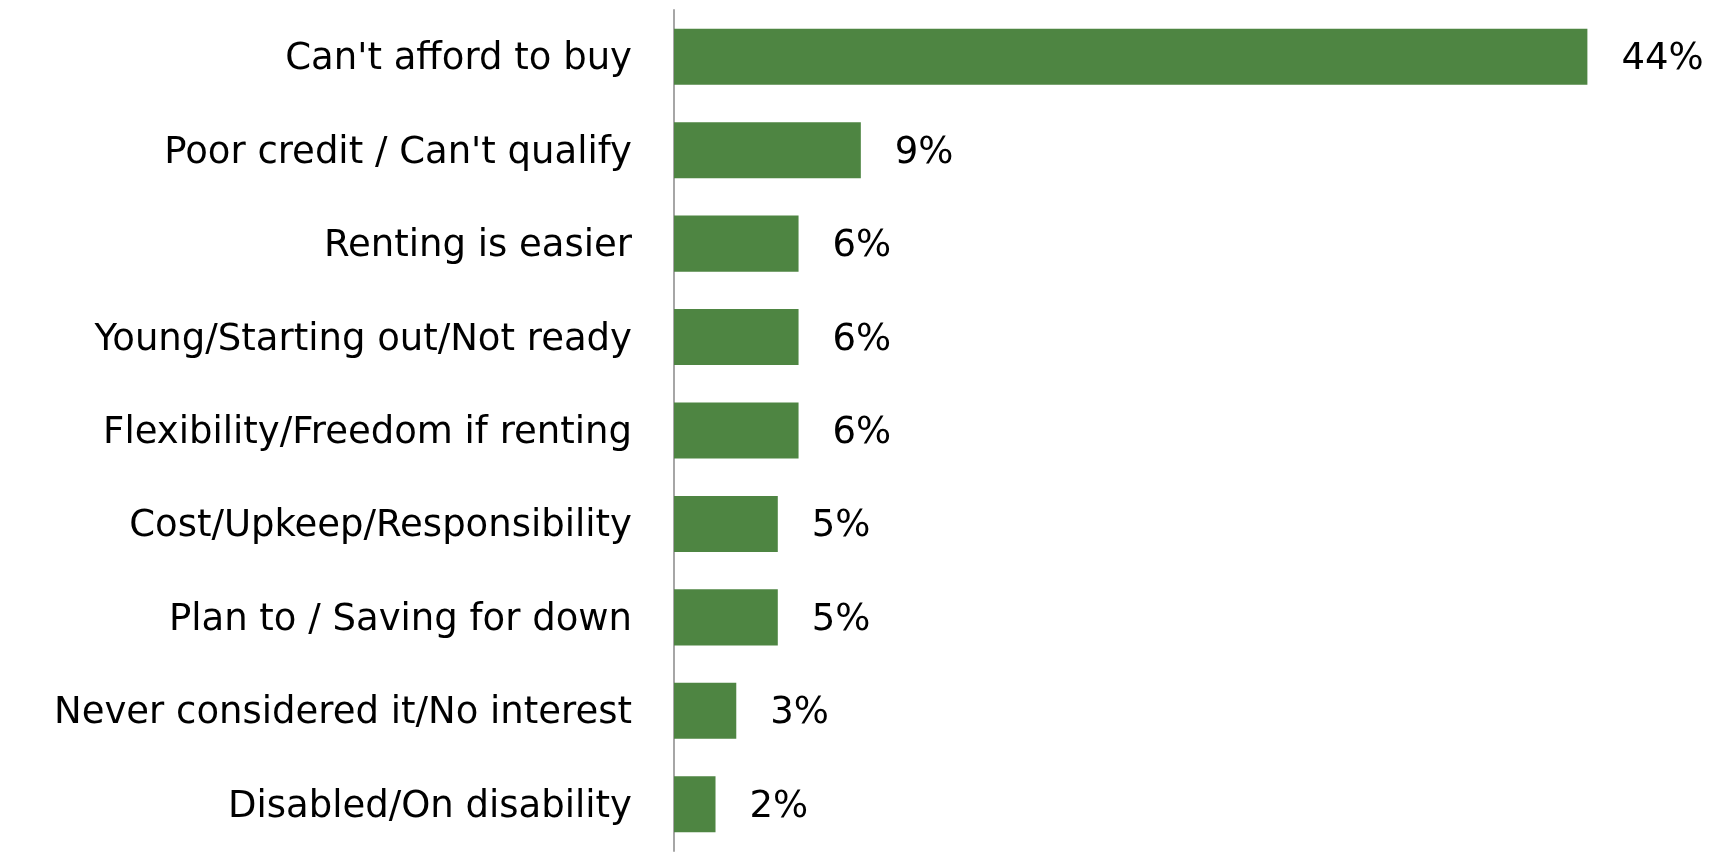  Describe the element at coordinates (367, 430) in the screenshot. I see `y-tick-label: Flexibility/Freedom if renting` at that location.